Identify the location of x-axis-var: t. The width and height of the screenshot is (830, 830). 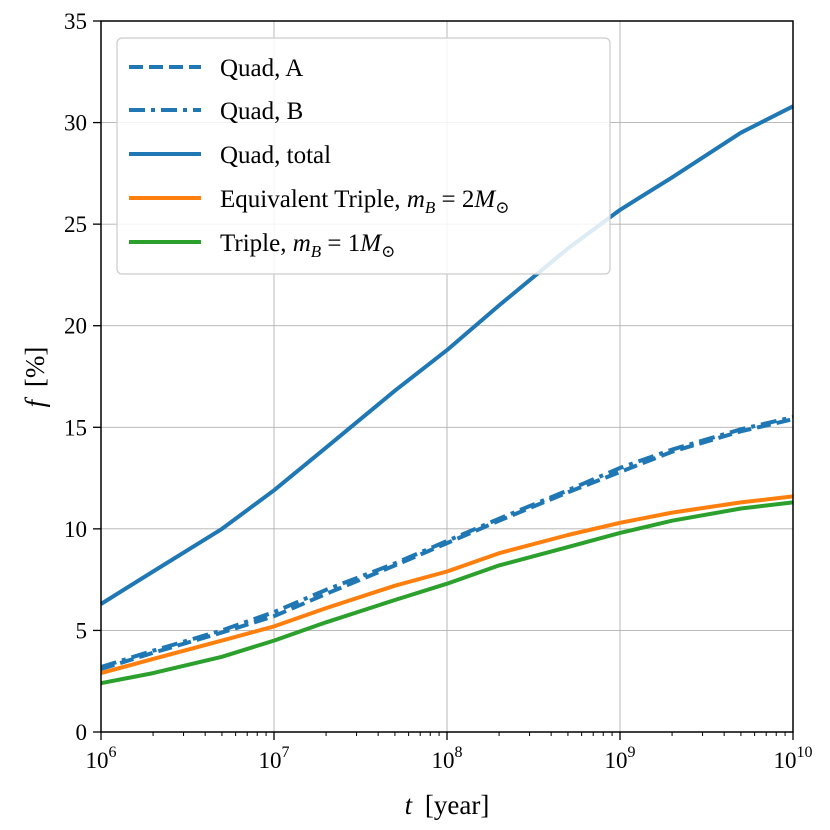
(409, 805).